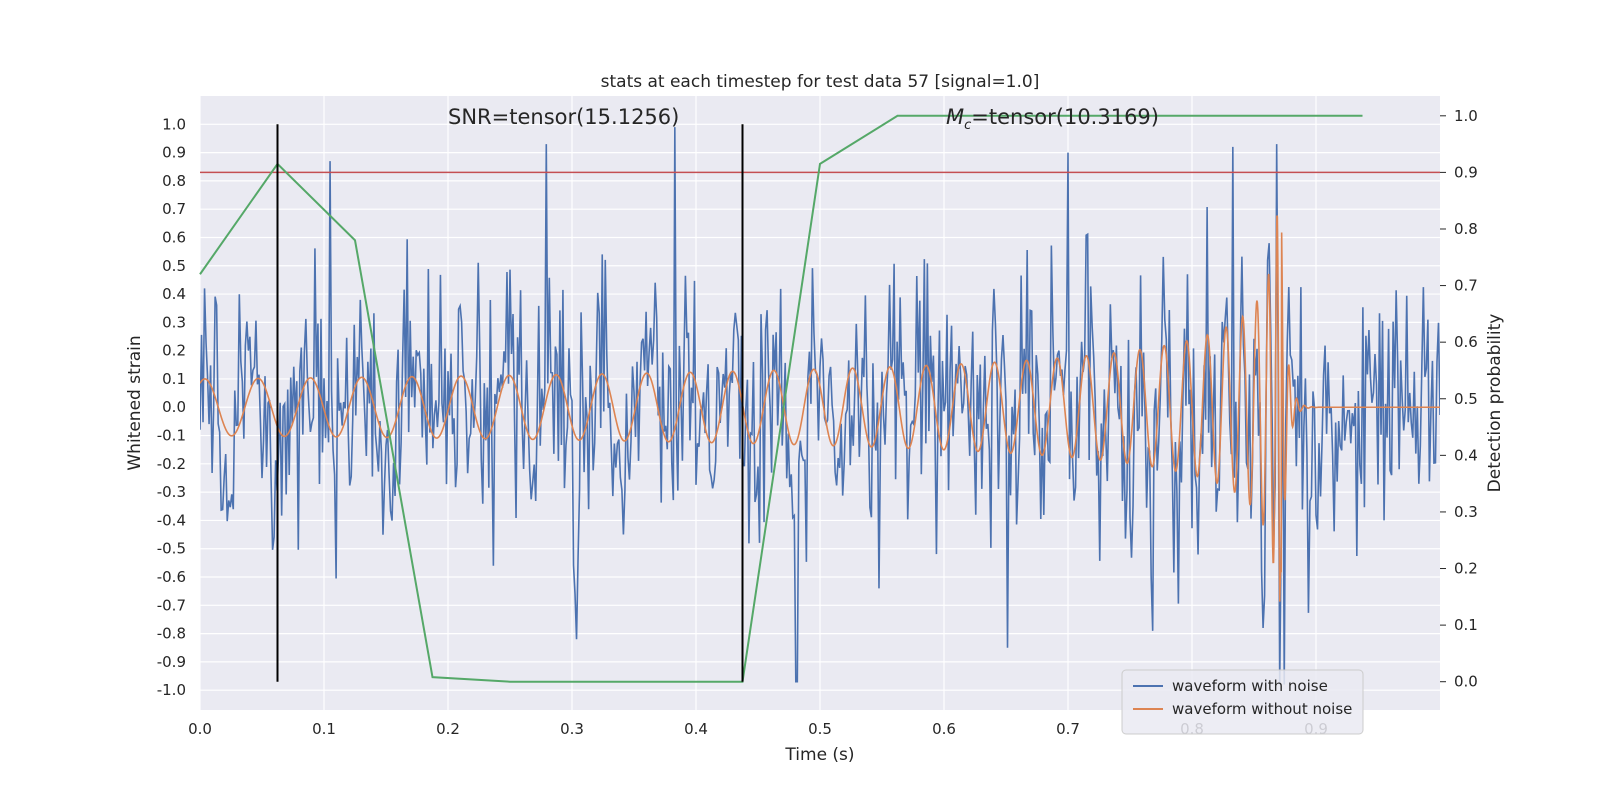  I want to click on x-tick-label: 0.4, so click(696, 729).